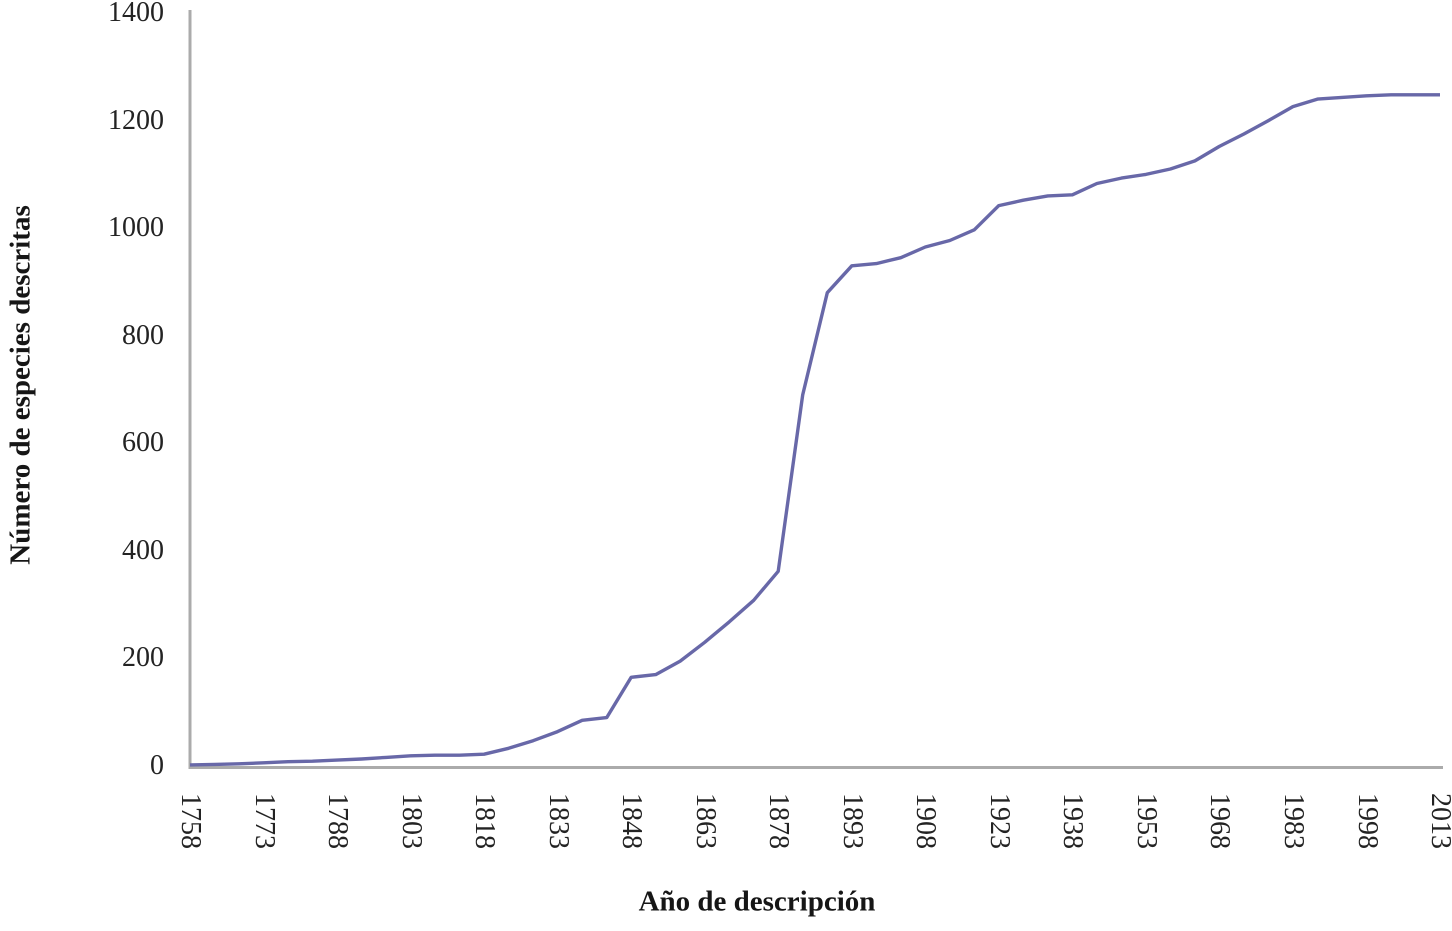 The width and height of the screenshot is (1452, 931). What do you see at coordinates (999, 821) in the screenshot?
I see `x-tick-label: 1923` at bounding box center [999, 821].